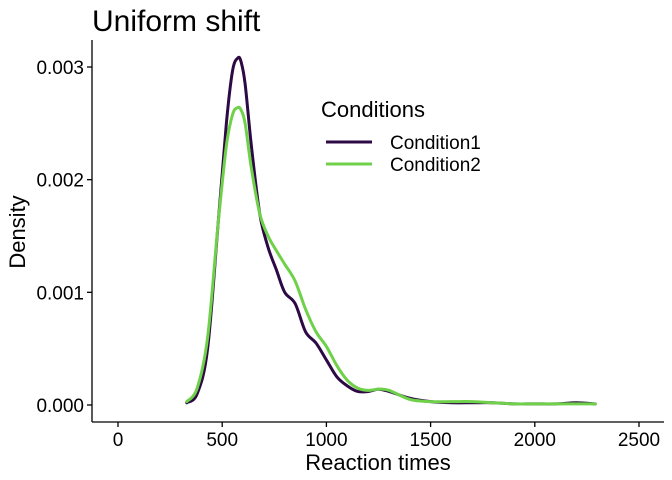 The image size is (672, 480). What do you see at coordinates (378, 462) in the screenshot?
I see `x-axis-title: Reaction times` at bounding box center [378, 462].